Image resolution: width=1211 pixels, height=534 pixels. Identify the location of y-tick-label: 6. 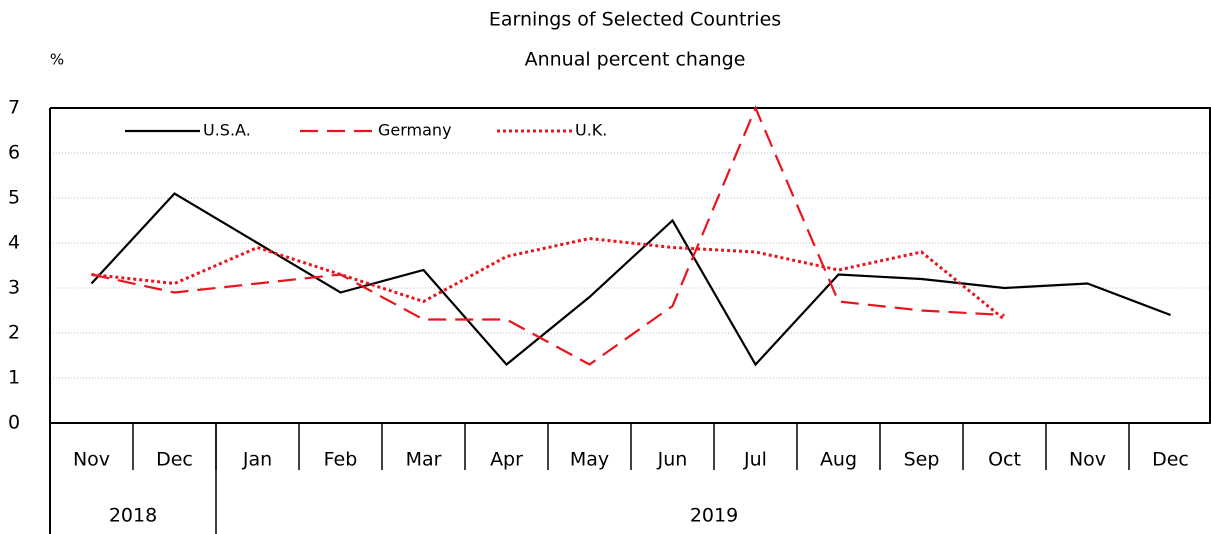
(14, 153).